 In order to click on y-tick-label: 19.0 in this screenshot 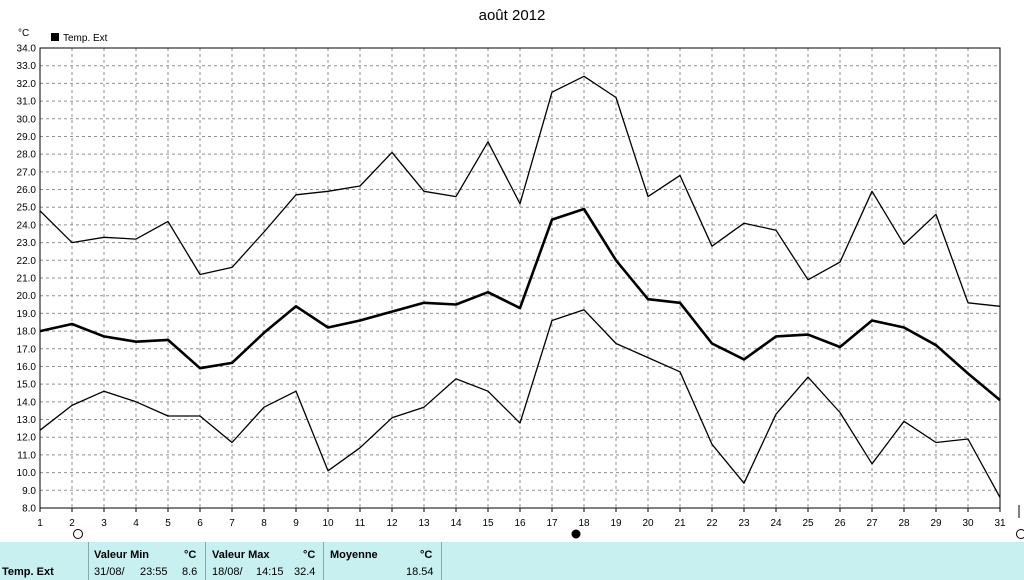, I will do `click(27, 314)`.